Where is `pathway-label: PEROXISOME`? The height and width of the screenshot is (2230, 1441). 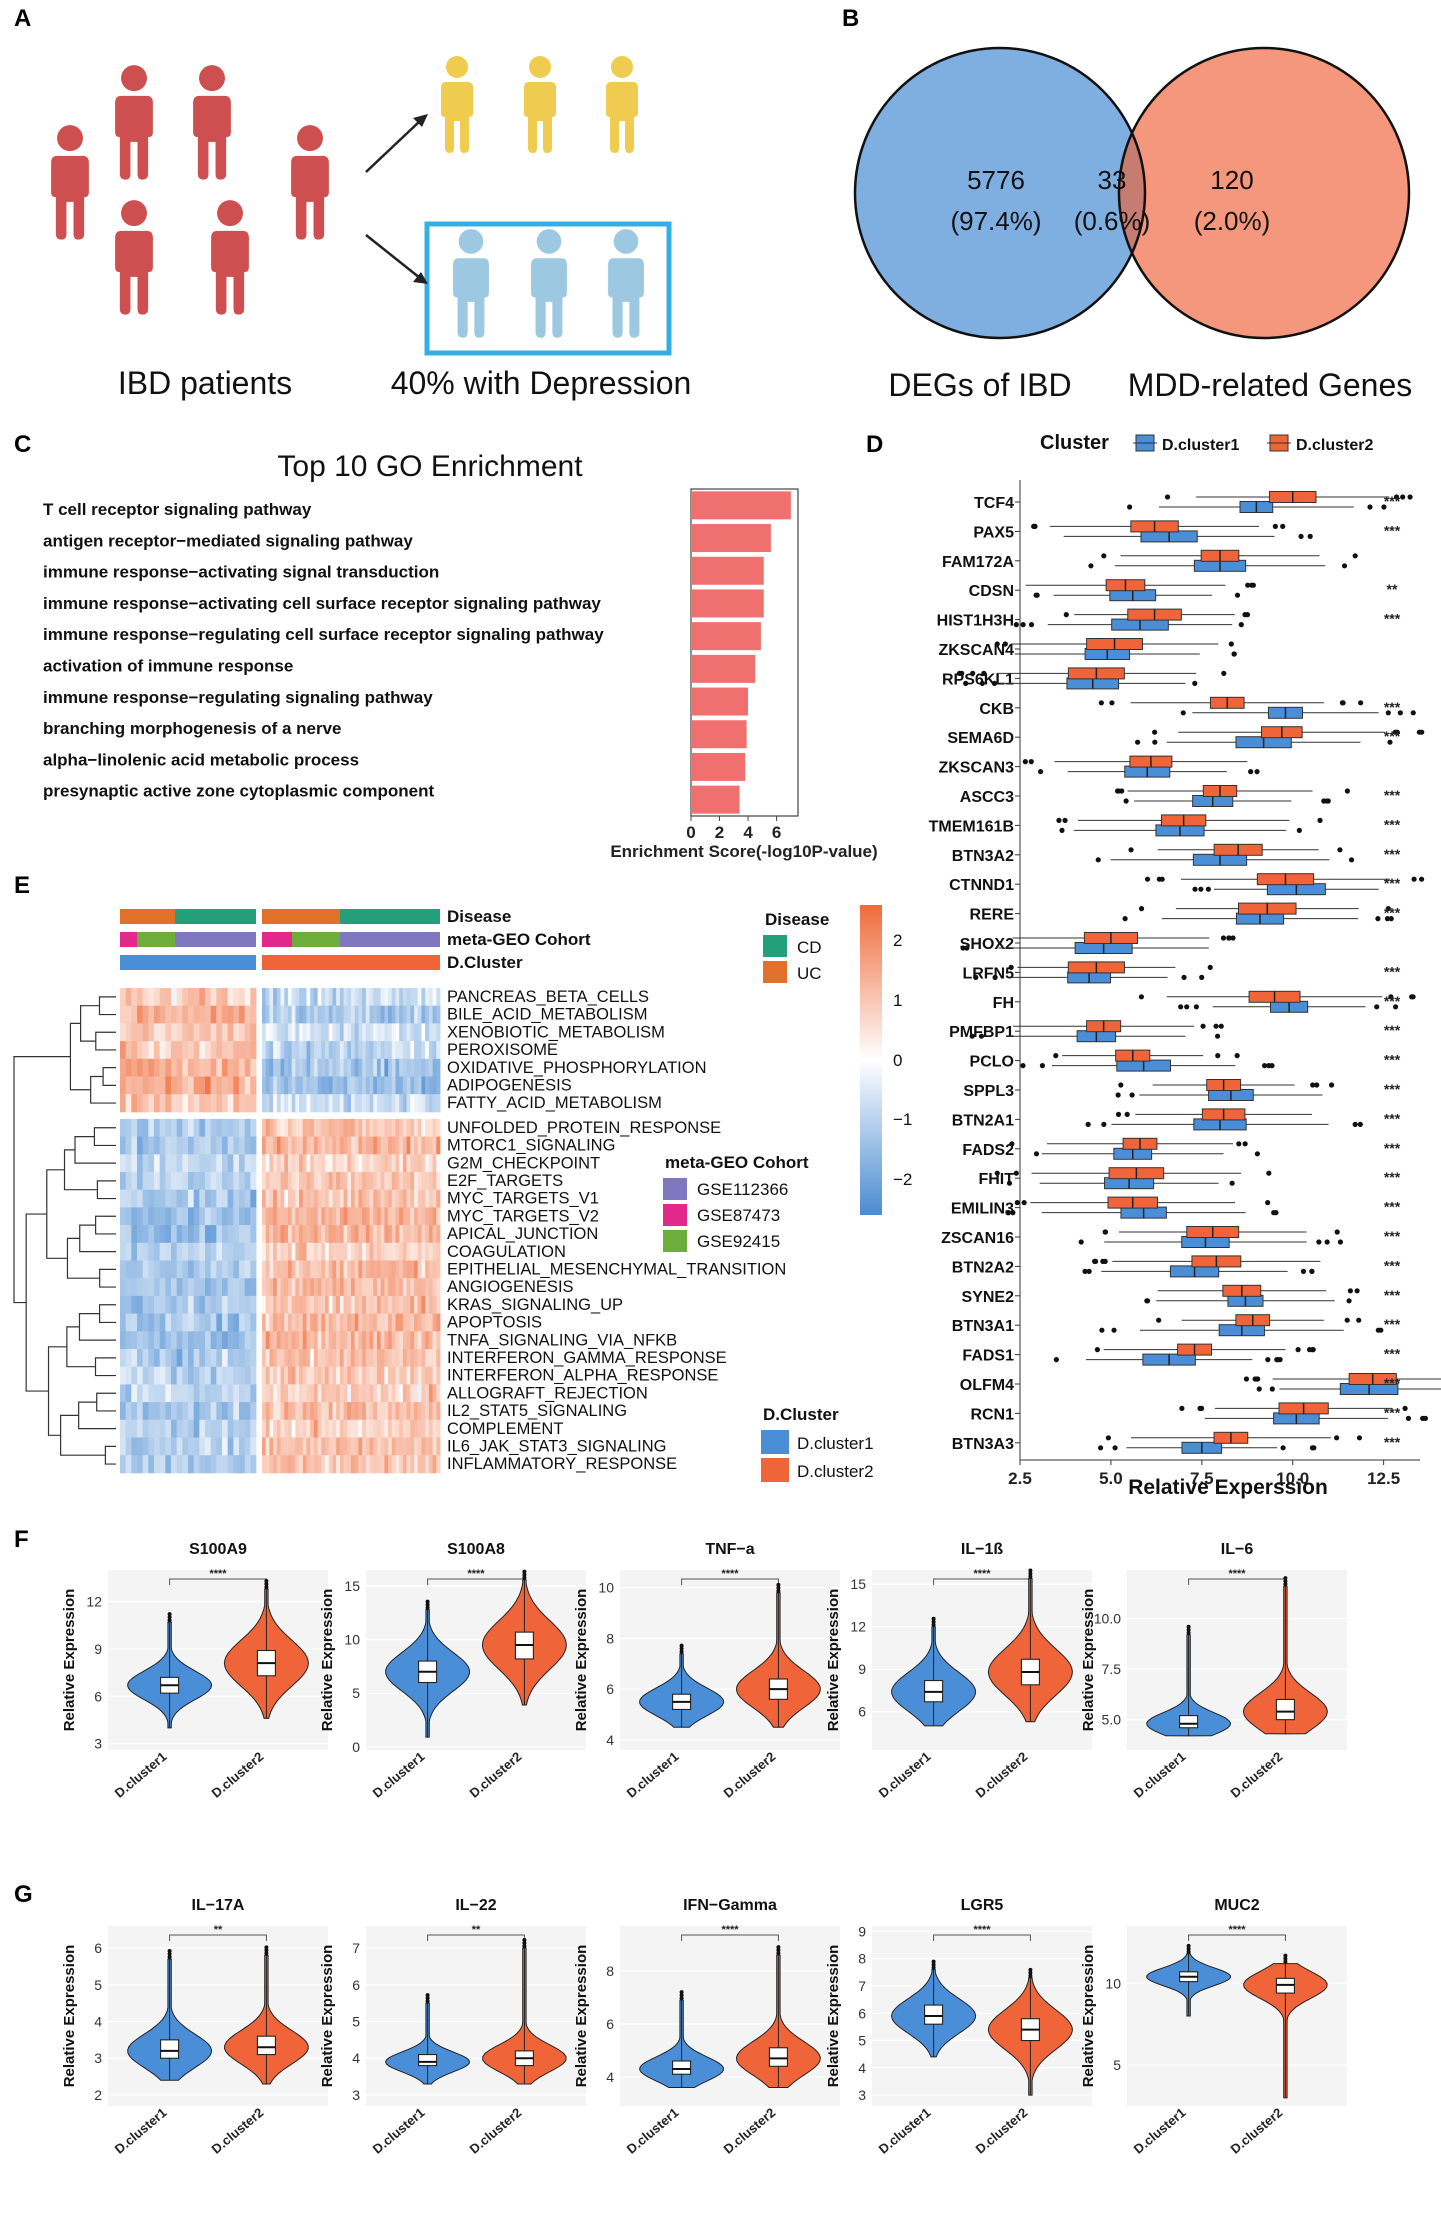
pathway-label: PEROXISOME is located at coordinates (502, 1050).